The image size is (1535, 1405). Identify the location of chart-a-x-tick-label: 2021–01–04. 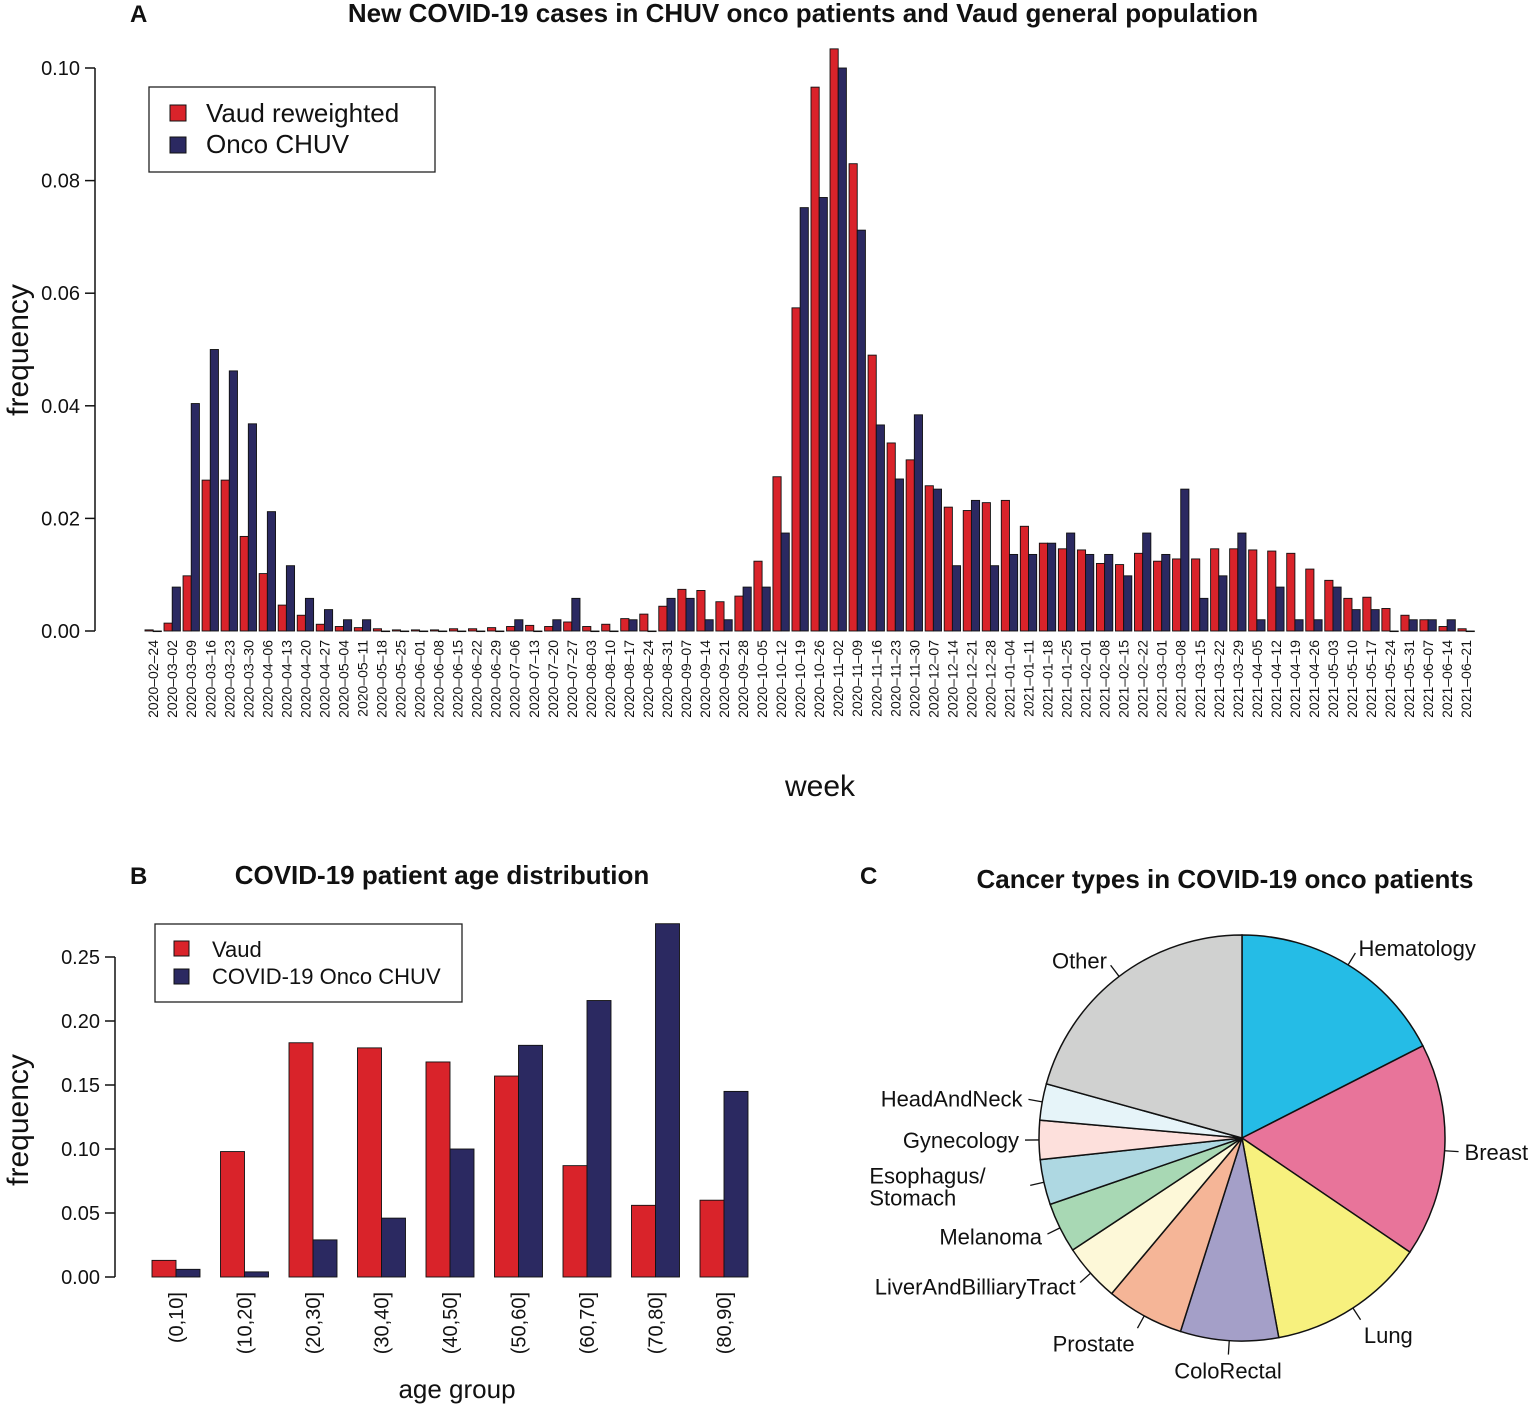
(1009, 679).